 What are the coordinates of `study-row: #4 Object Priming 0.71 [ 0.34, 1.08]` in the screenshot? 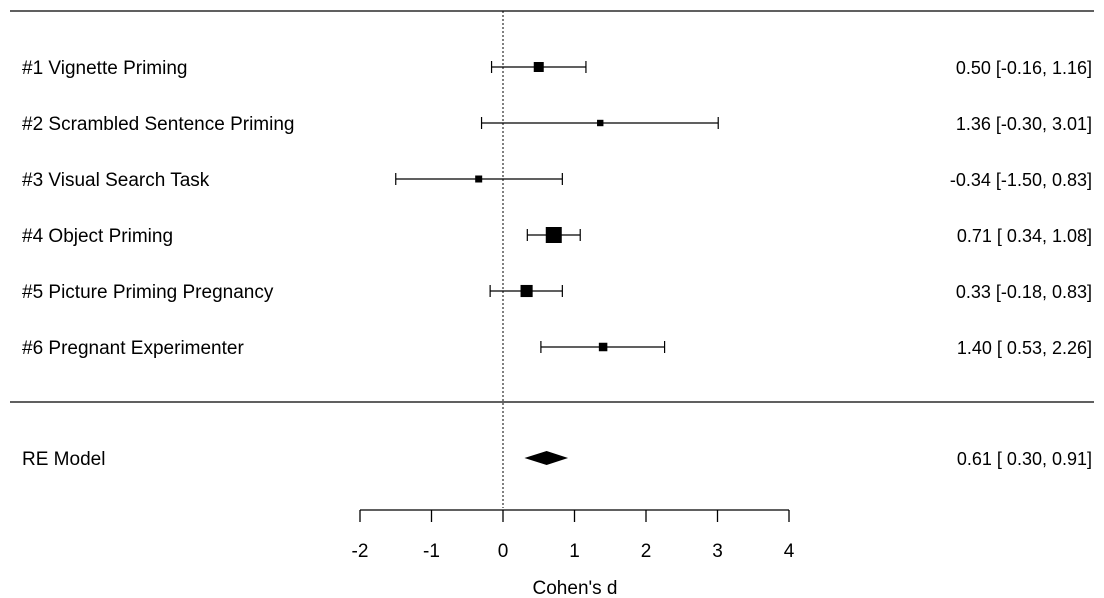 It's located at (557, 236).